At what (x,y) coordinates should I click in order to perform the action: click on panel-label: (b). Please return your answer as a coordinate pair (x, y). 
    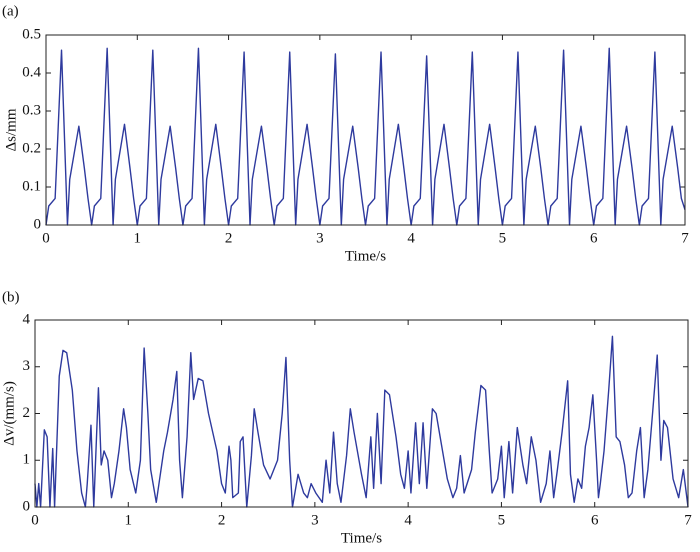
    Looking at the image, I should click on (11, 297).